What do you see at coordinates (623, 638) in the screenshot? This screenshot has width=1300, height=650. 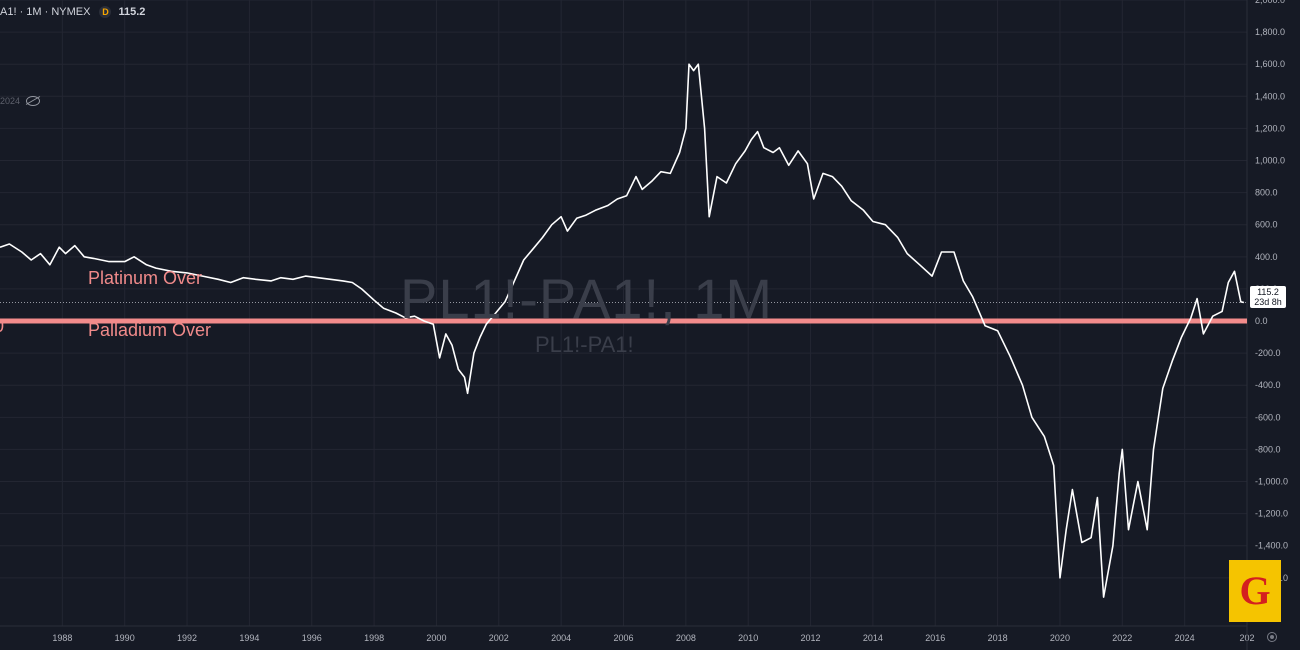 I see `x-tick-label: 2006` at bounding box center [623, 638].